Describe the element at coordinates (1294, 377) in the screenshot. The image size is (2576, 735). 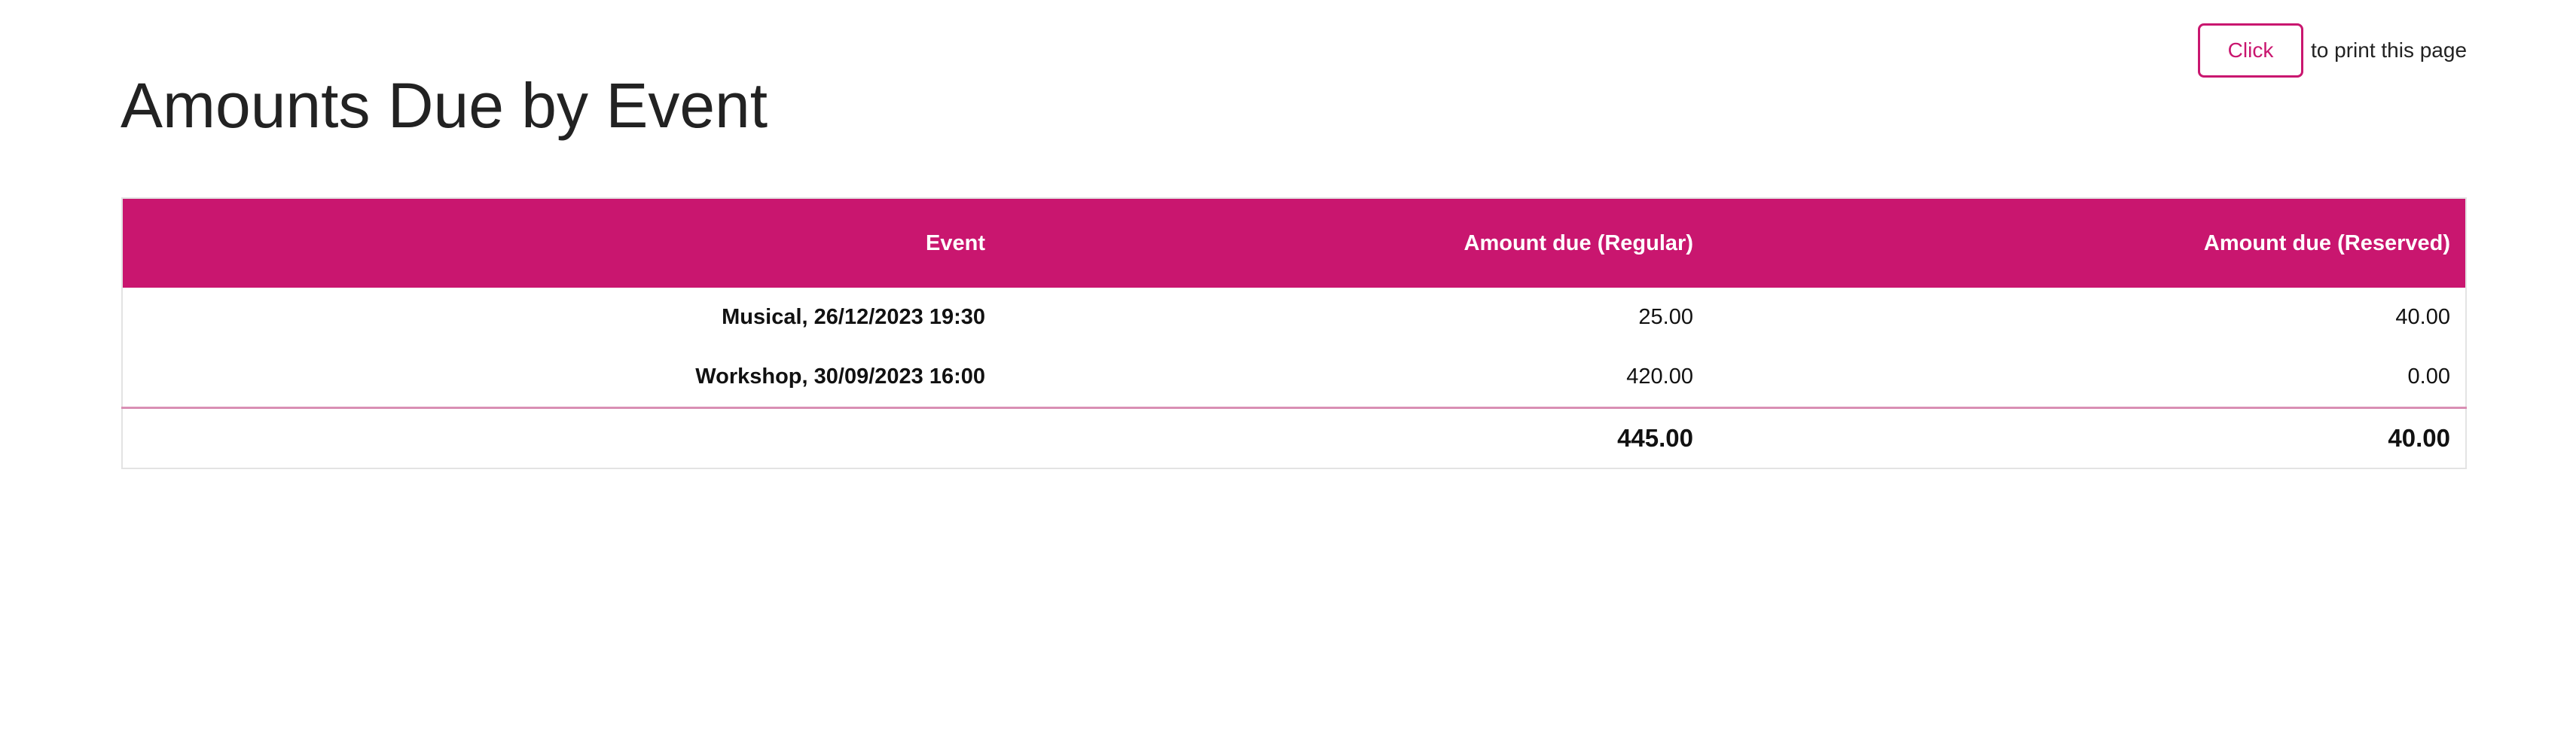
I see `table-row: Workshop, 30/09/2023 16:00 420.00 0.00` at that location.